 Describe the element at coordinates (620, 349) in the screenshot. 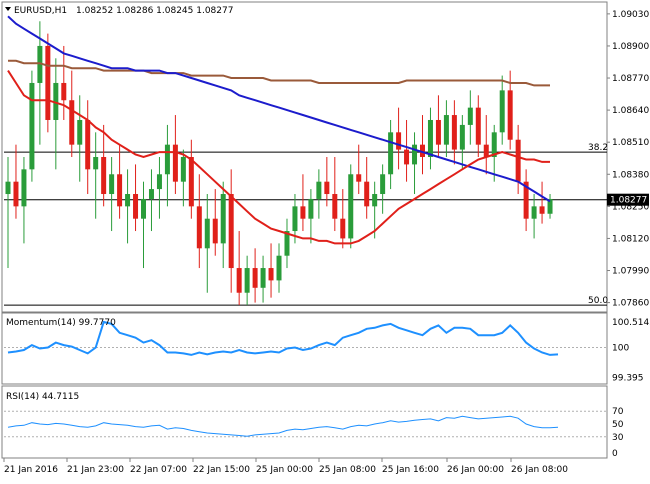

I see `momentum-tick-label: 100` at that location.